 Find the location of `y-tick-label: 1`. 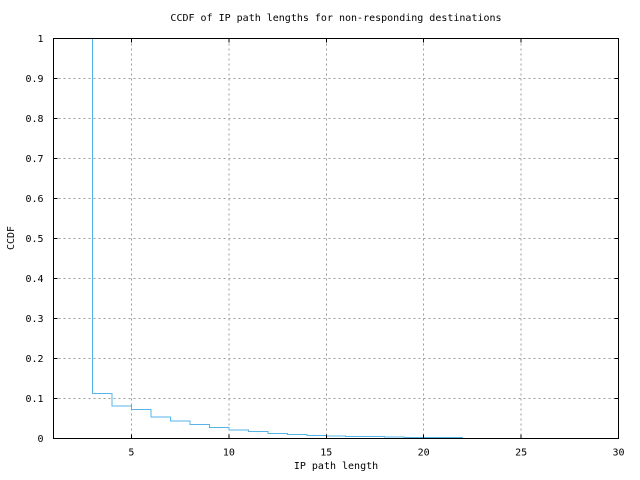

y-tick-label: 1 is located at coordinates (40, 39).